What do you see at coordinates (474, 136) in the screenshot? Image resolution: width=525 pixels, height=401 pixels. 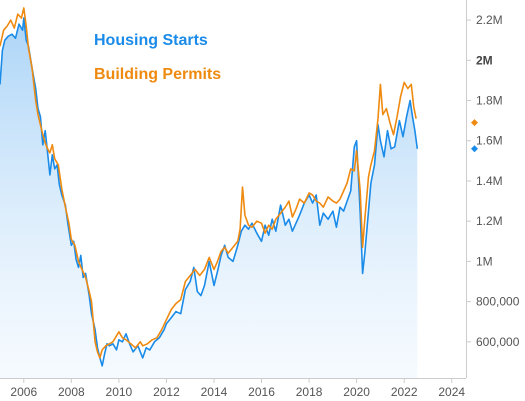 I see `last-value-markers` at bounding box center [474, 136].